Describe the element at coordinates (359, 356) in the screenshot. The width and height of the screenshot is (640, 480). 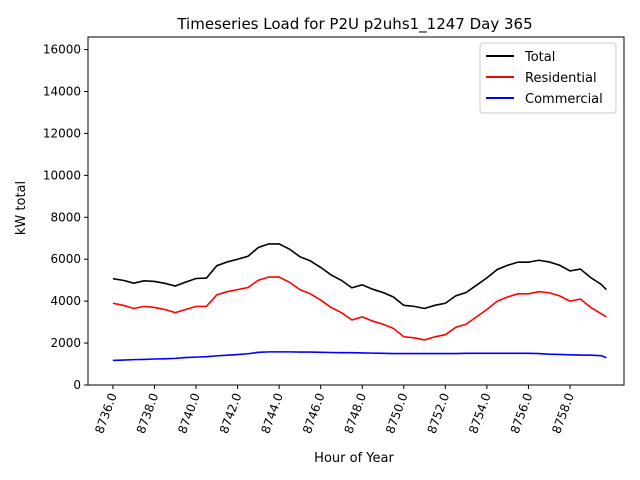
I see `series-line-commercial` at that location.